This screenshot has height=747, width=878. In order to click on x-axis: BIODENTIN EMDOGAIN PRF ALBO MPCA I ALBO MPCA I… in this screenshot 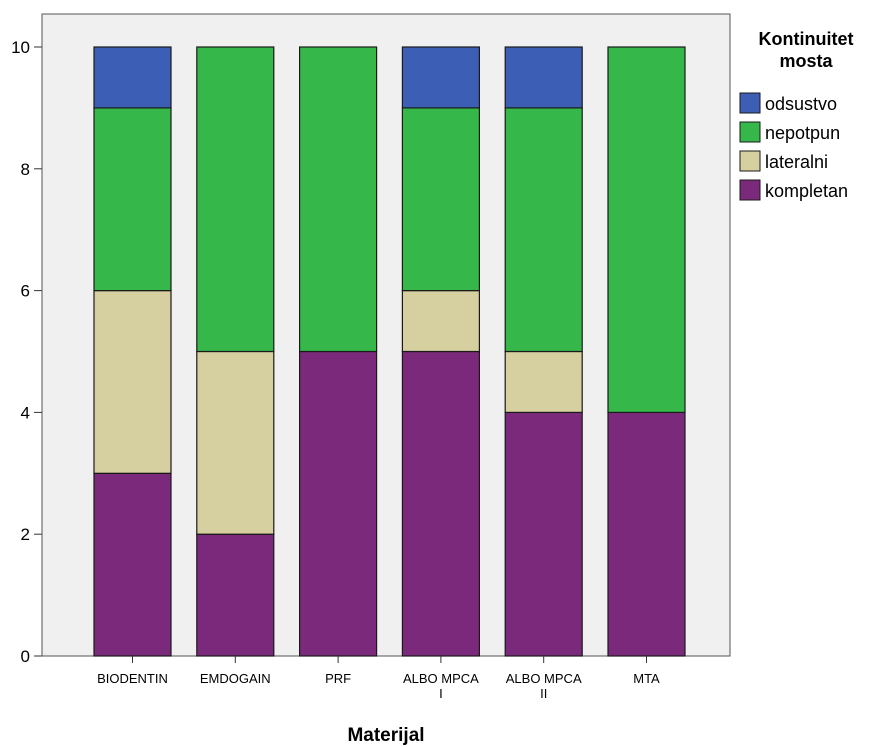, I will do `click(378, 678)`.